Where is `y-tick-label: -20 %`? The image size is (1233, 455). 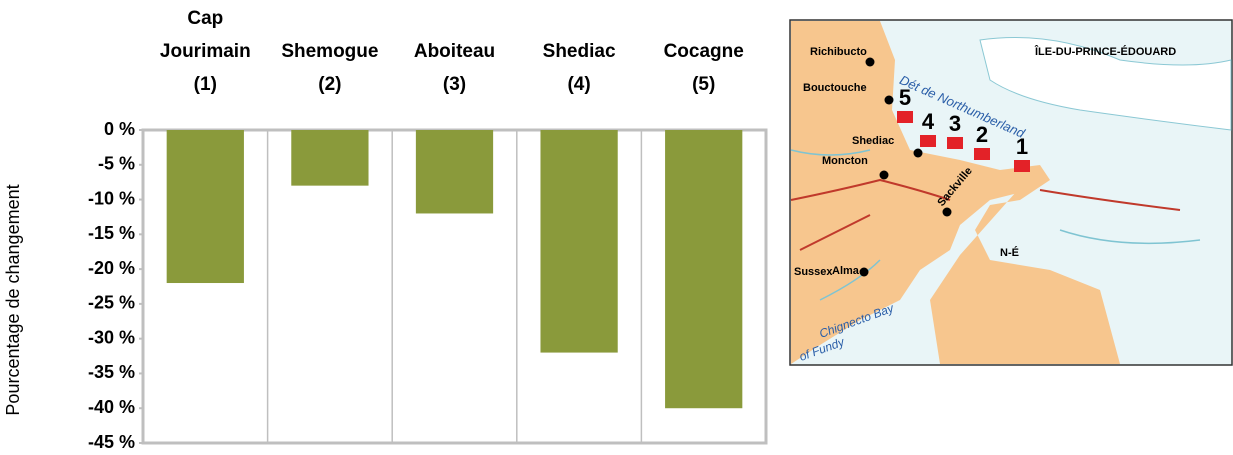 y-tick-label: -20 % is located at coordinates (111, 268).